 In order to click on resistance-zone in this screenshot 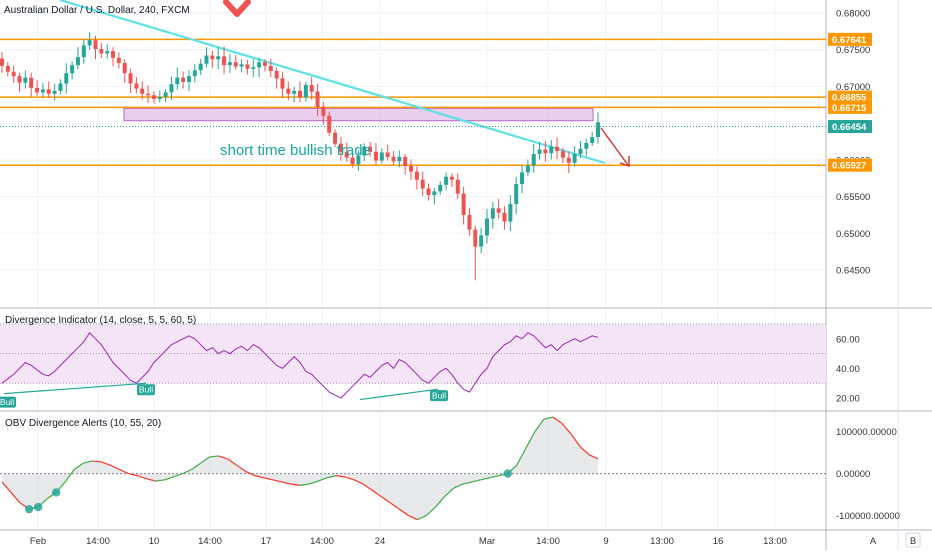, I will do `click(358, 114)`.